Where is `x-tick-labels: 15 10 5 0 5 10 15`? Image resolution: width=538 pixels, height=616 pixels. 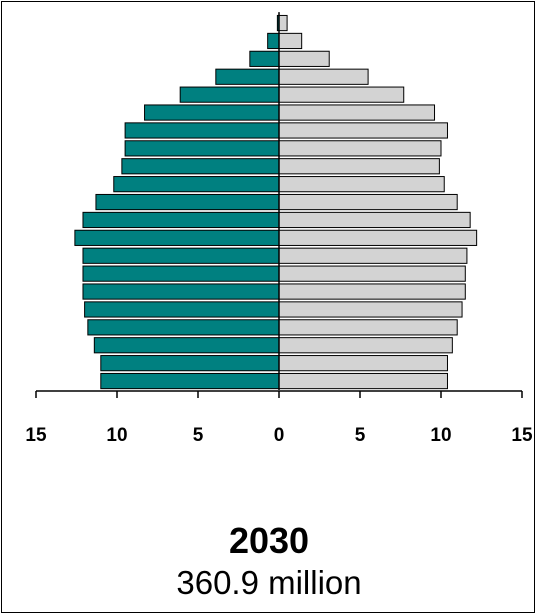
x-tick-labels: 15 10 5 0 5 10 15 is located at coordinates (279, 435).